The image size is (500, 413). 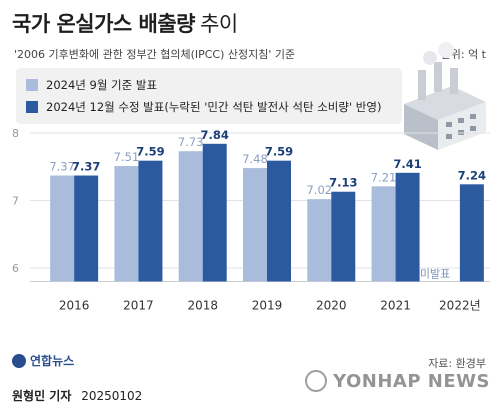 I want to click on chart-subtitle: '2006 기후변화에 관한 정부간 협의체(IPCC) 산정지침' 기준, so click(x=155, y=54).